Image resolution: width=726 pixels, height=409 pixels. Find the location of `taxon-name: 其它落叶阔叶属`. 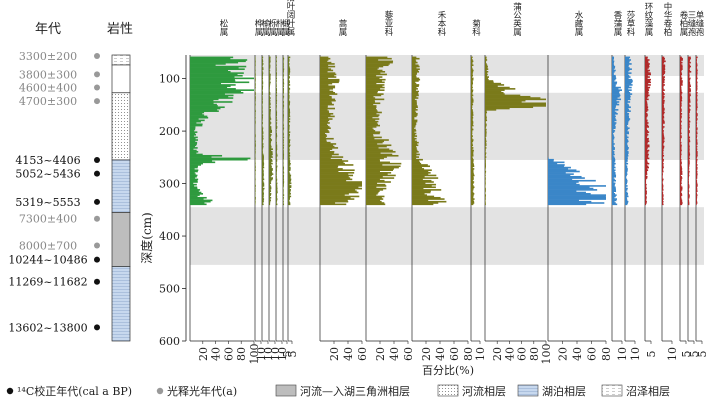

taxon-name: 其它落叶阔叶属 is located at coordinates (290, 18).